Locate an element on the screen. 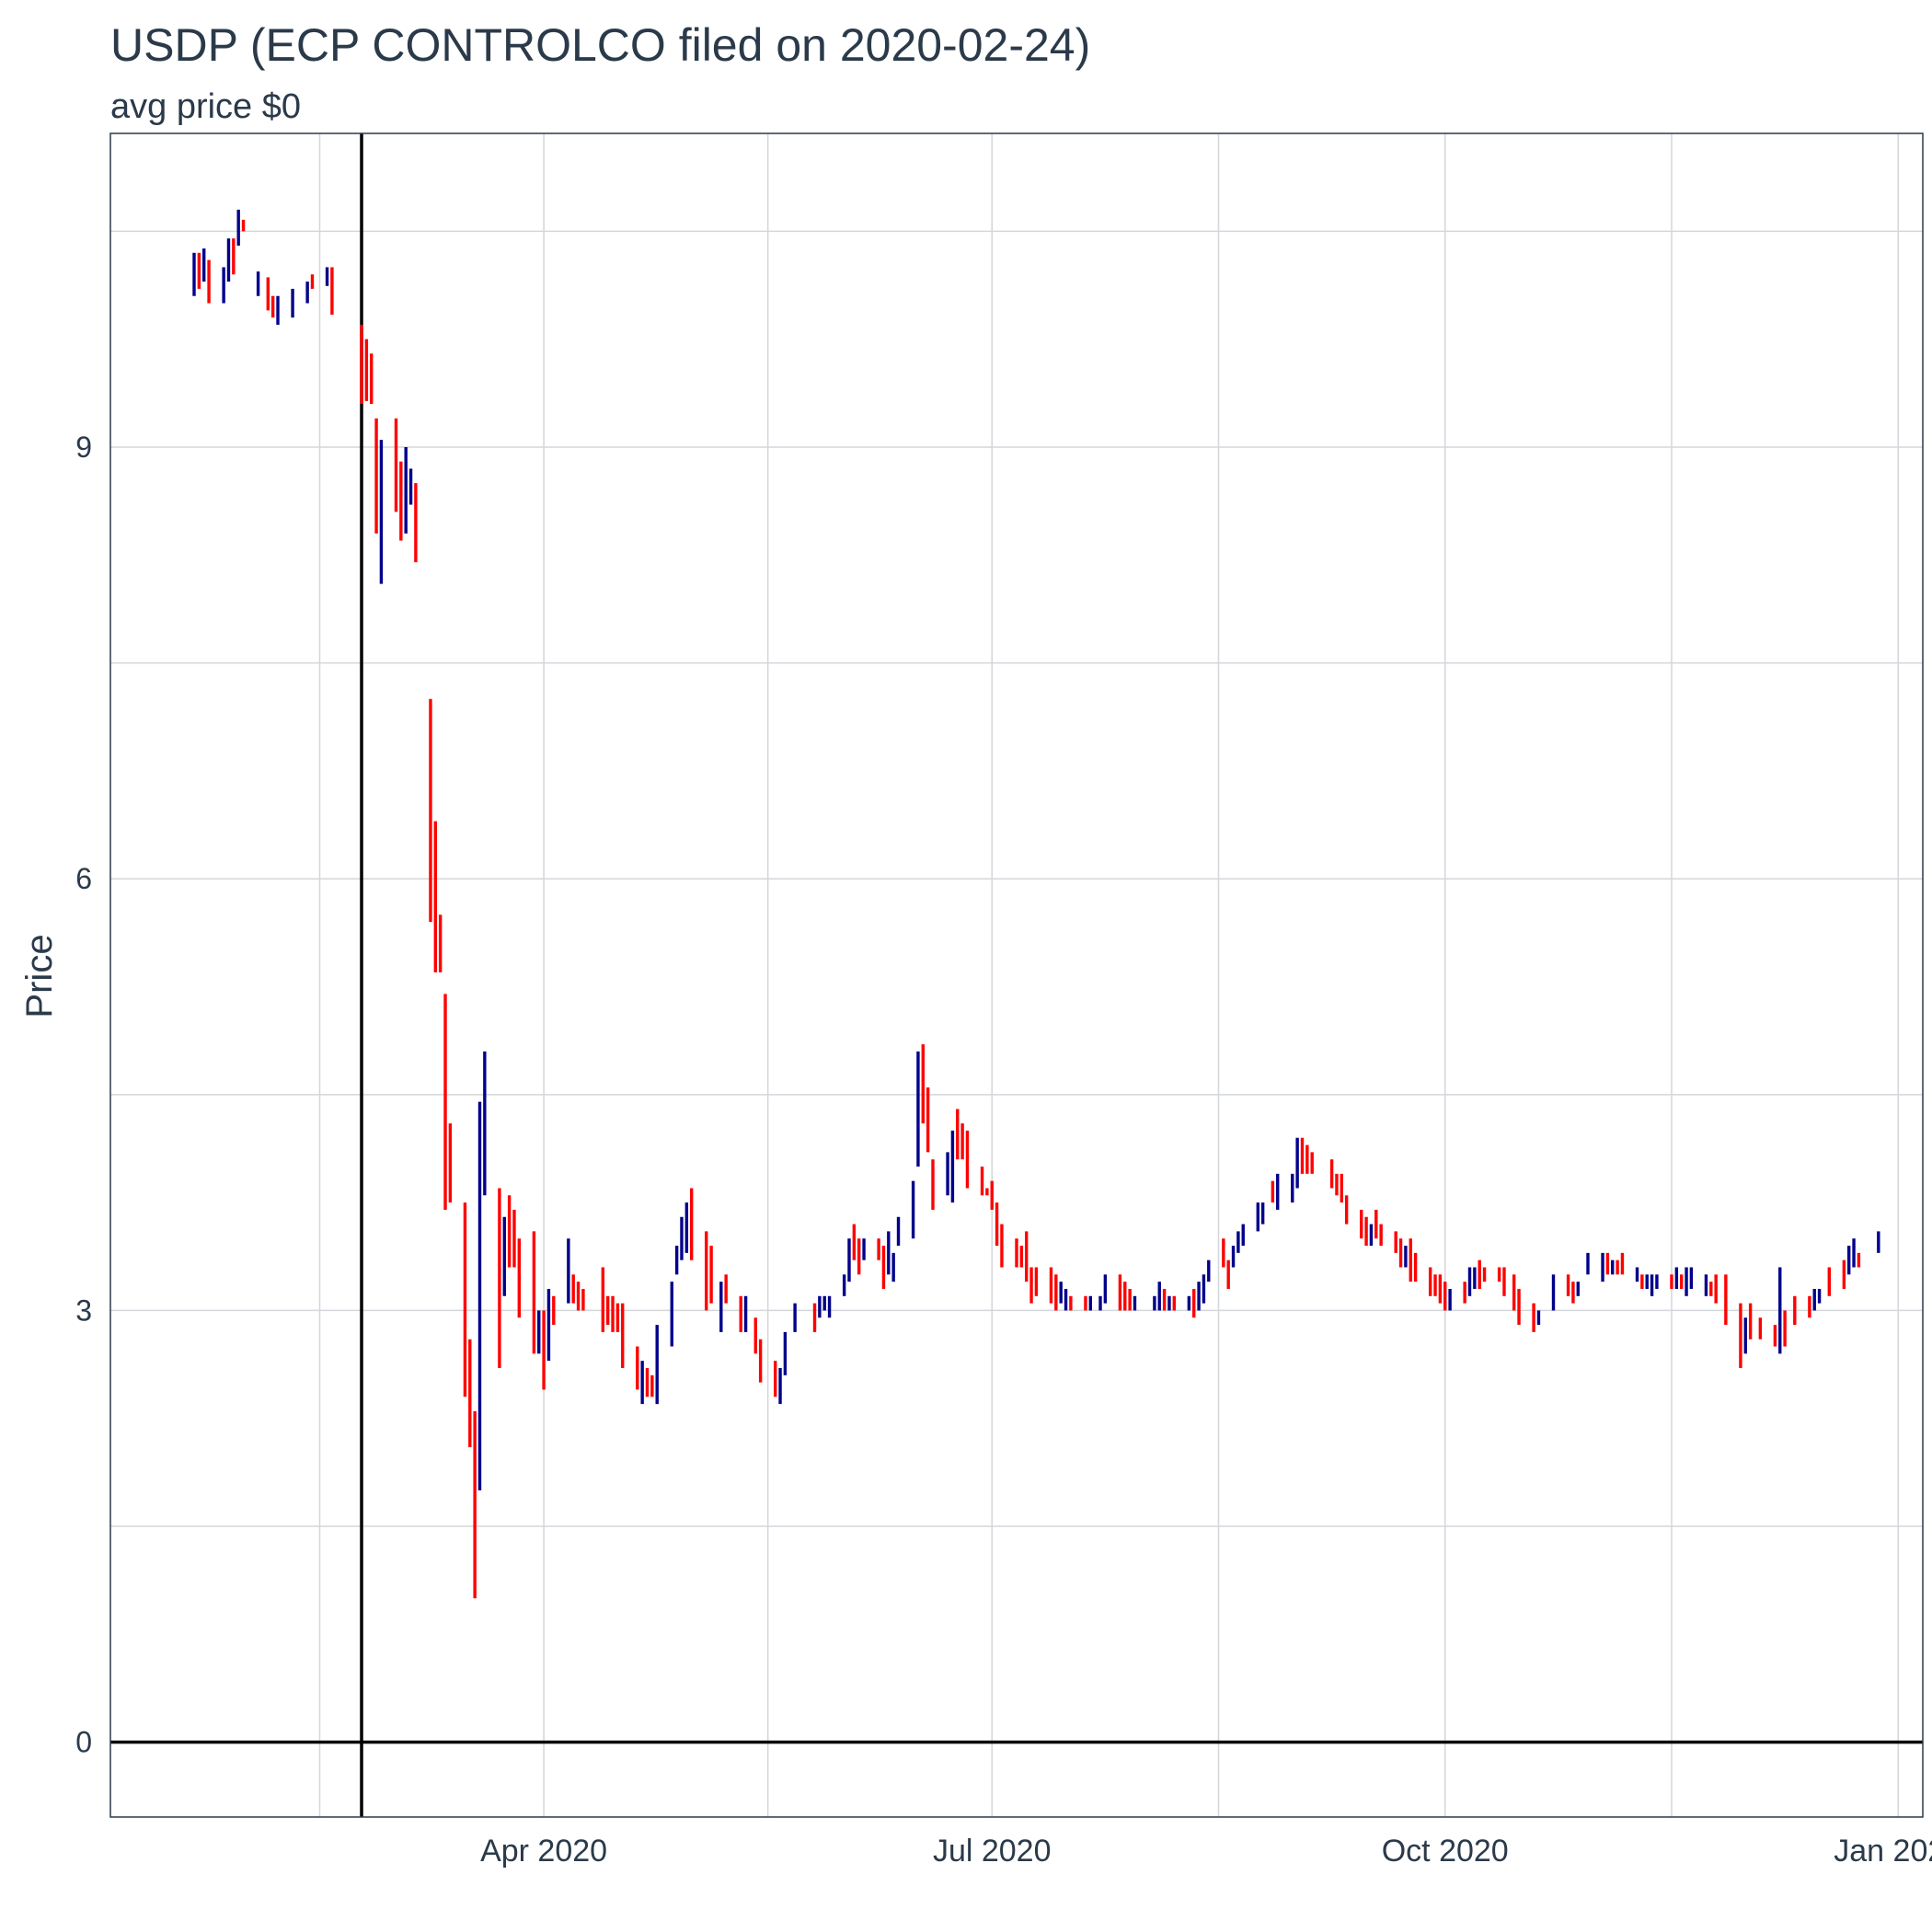  y-tick-label: 9 is located at coordinates (83, 447).